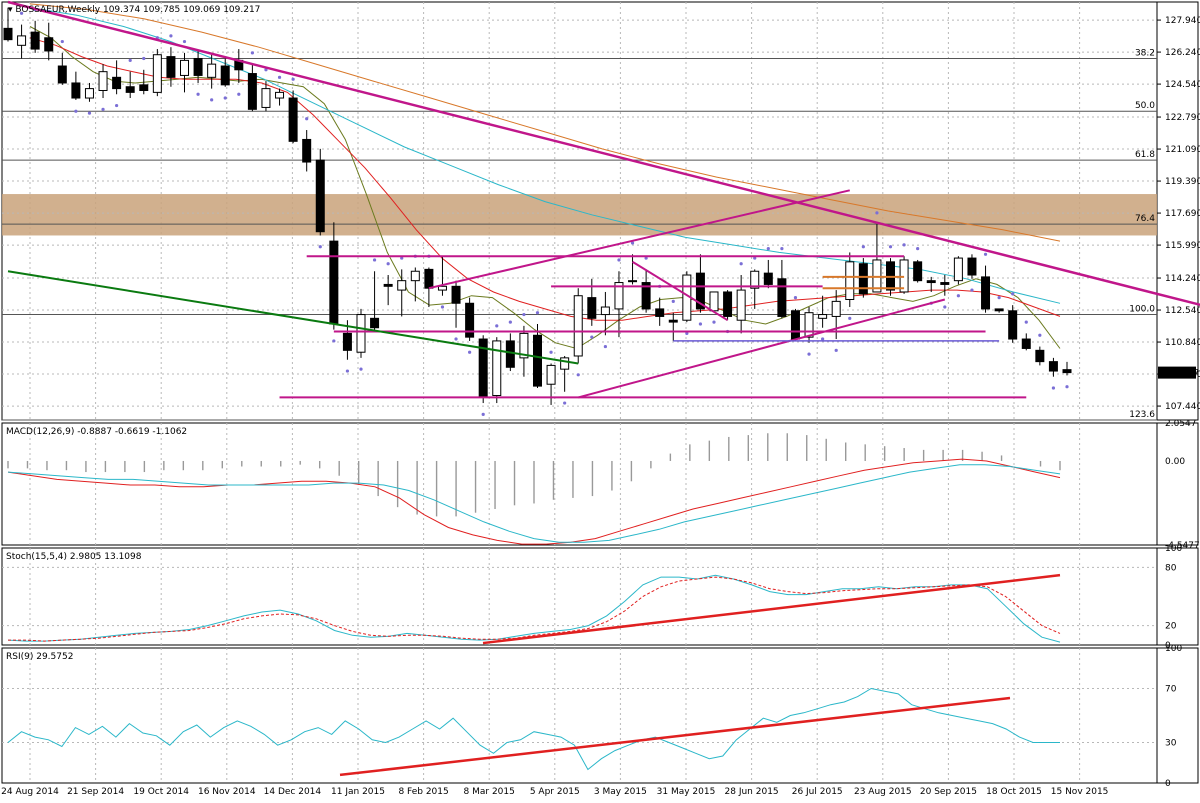  Describe the element at coordinates (1182, 150) in the screenshot. I see `y-tick-label: 121.090` at that location.